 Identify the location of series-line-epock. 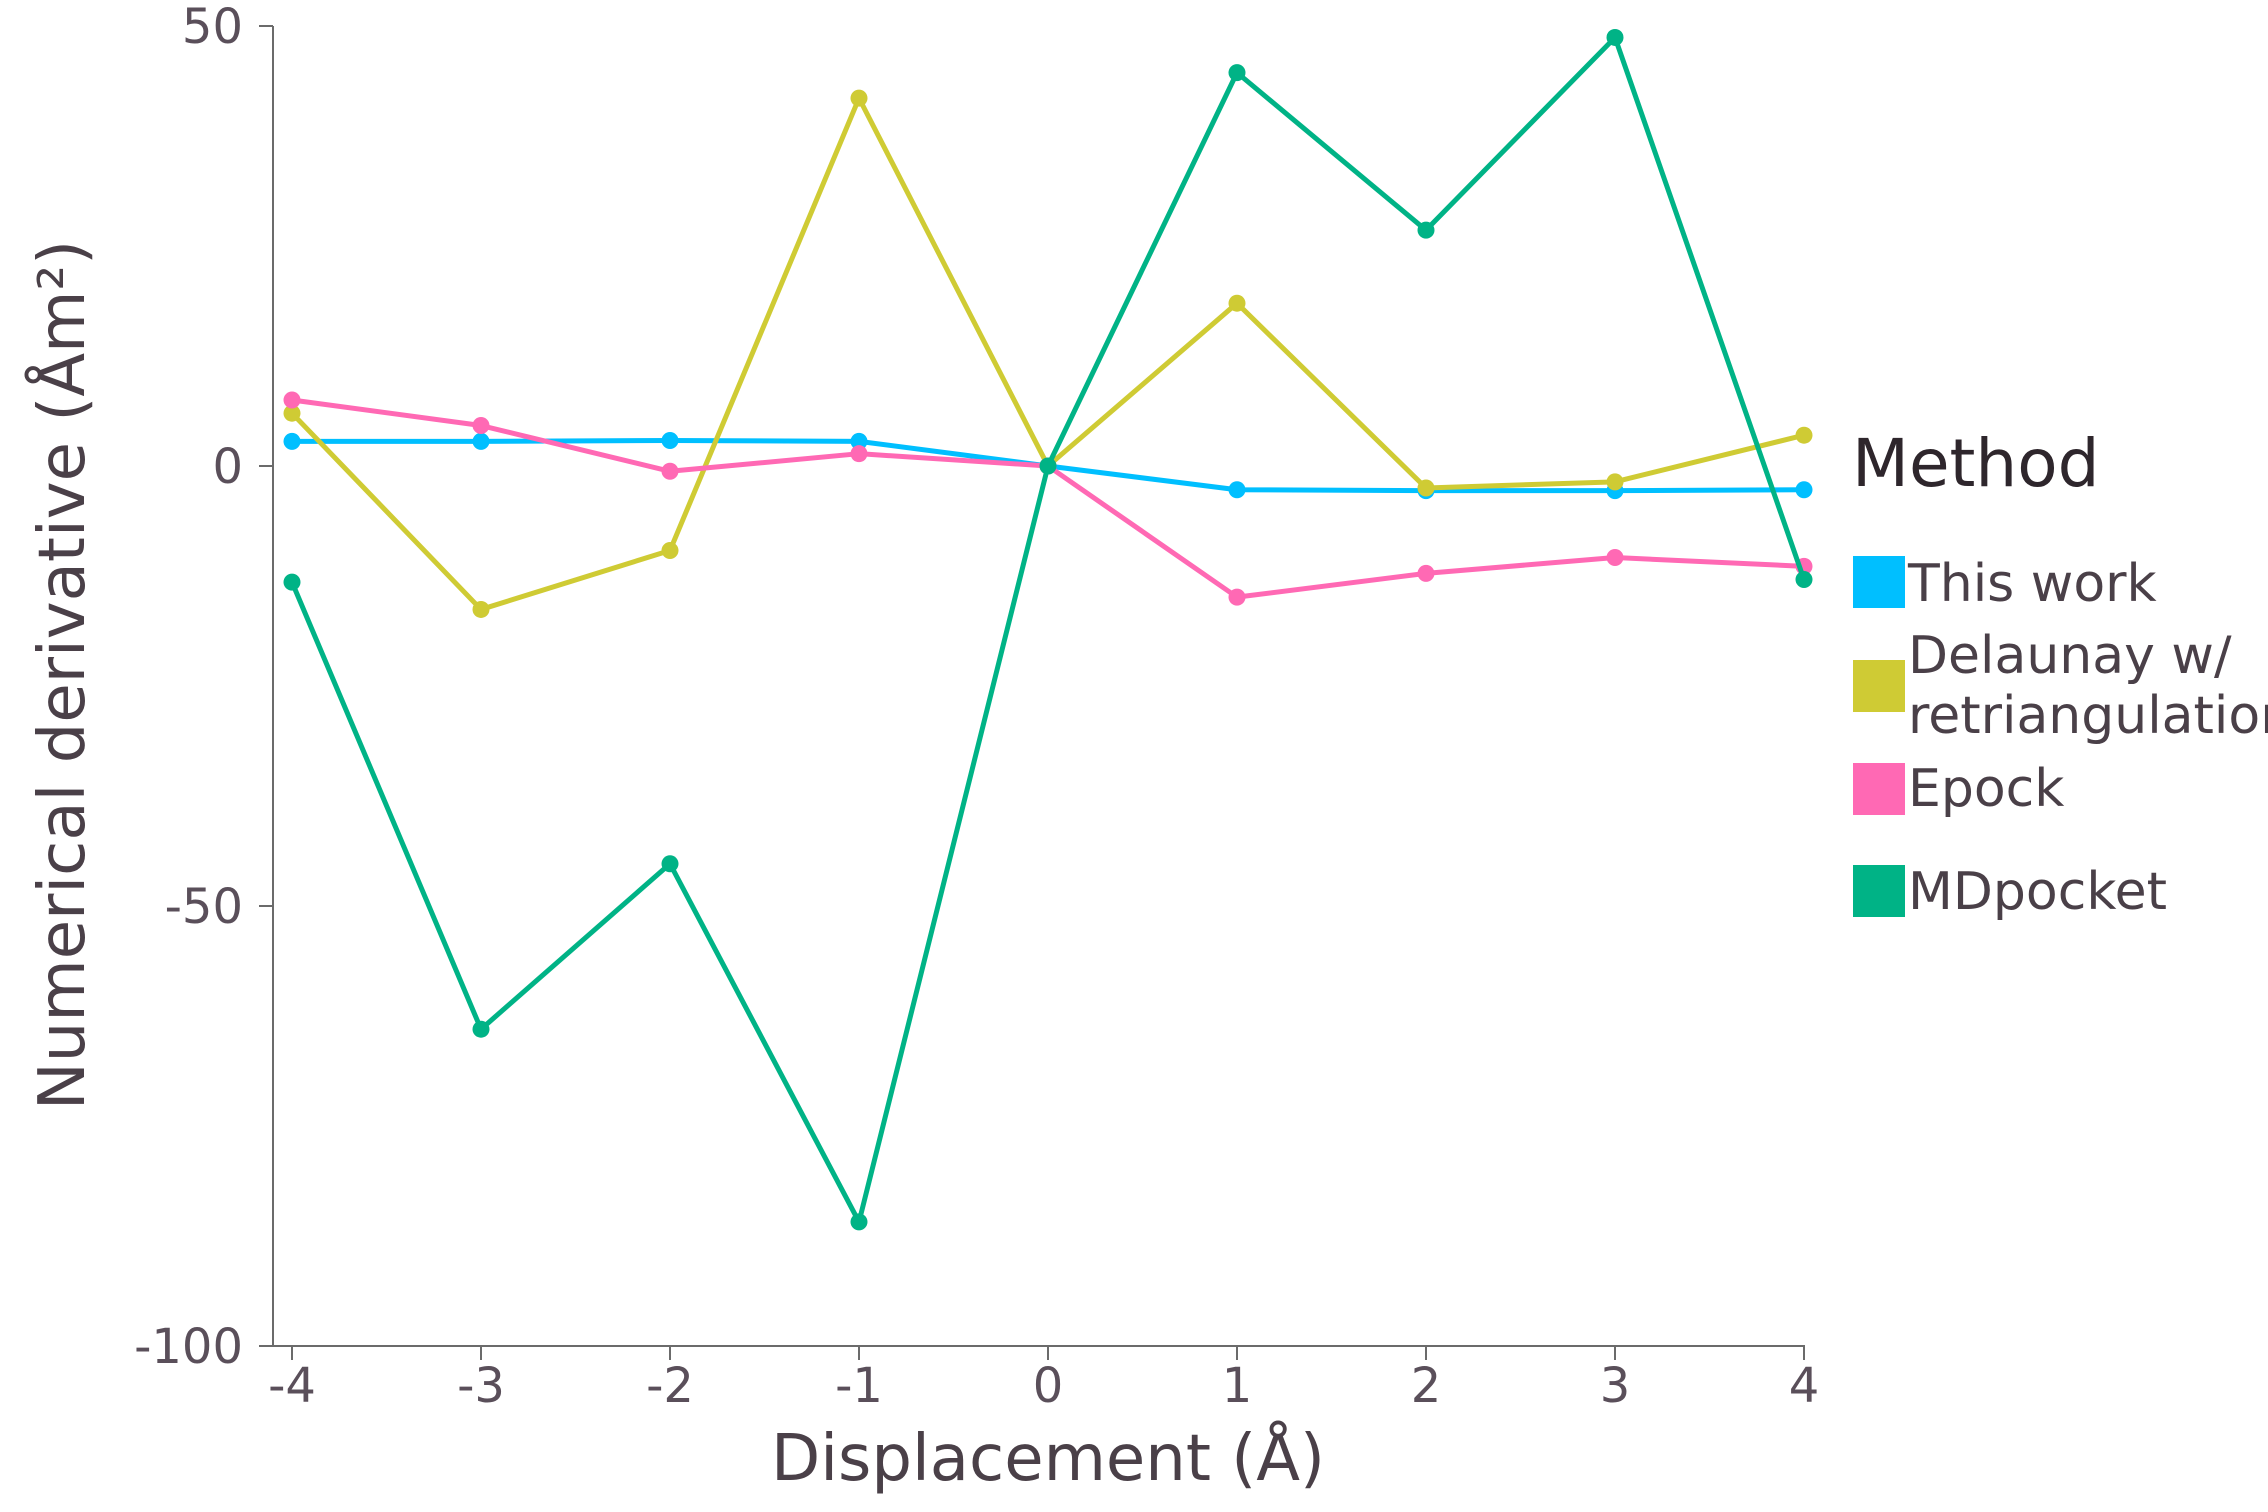
(1048, 498).